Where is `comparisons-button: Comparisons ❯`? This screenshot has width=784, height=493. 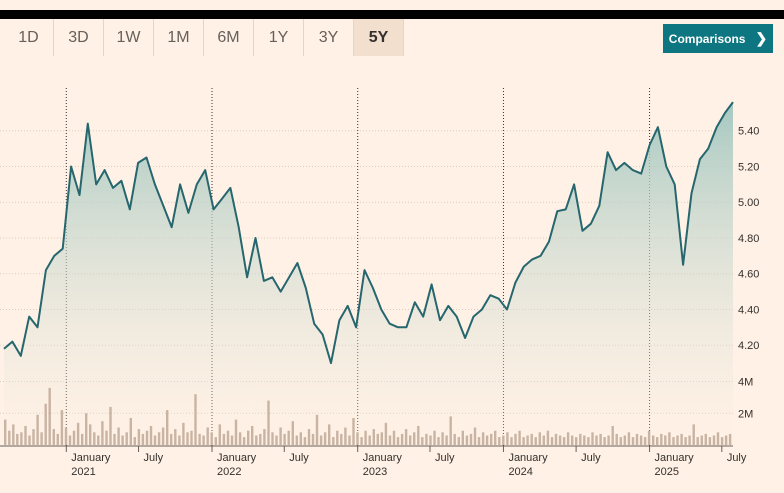
comparisons-button: Comparisons ❯ is located at coordinates (718, 38).